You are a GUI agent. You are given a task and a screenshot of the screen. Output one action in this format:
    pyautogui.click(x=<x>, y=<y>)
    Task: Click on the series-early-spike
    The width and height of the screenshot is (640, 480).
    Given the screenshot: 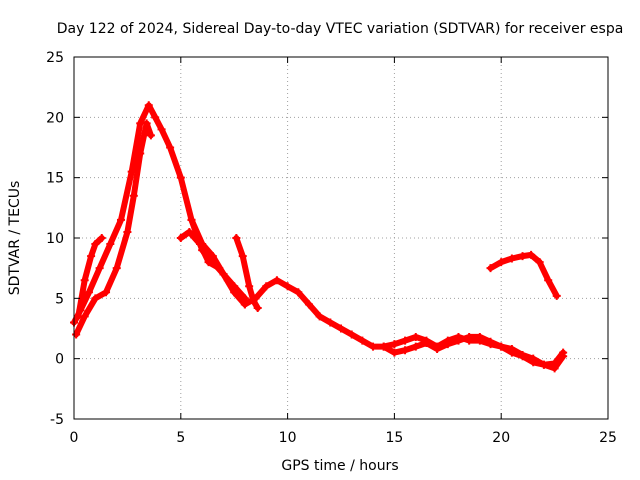 What is the action you would take?
    pyautogui.click(x=90, y=277)
    